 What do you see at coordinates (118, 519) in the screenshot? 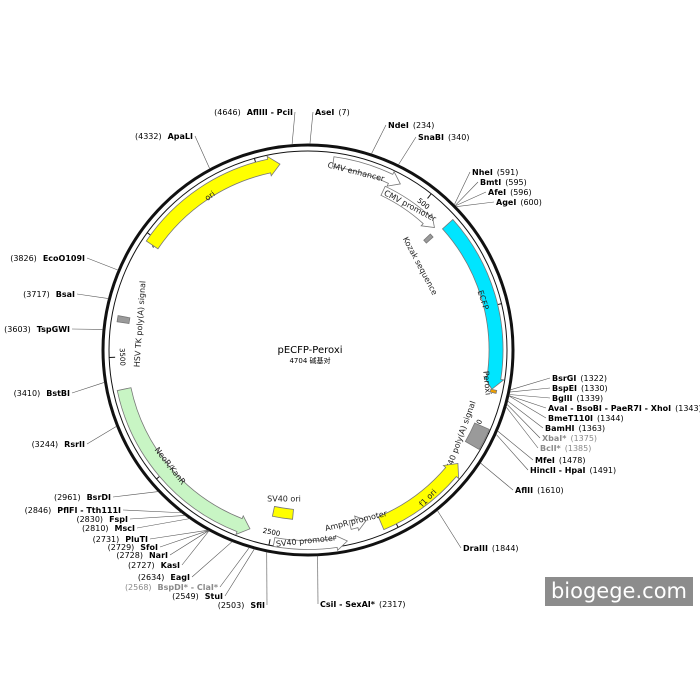
I see `enzyme-name: FspI` at bounding box center [118, 519].